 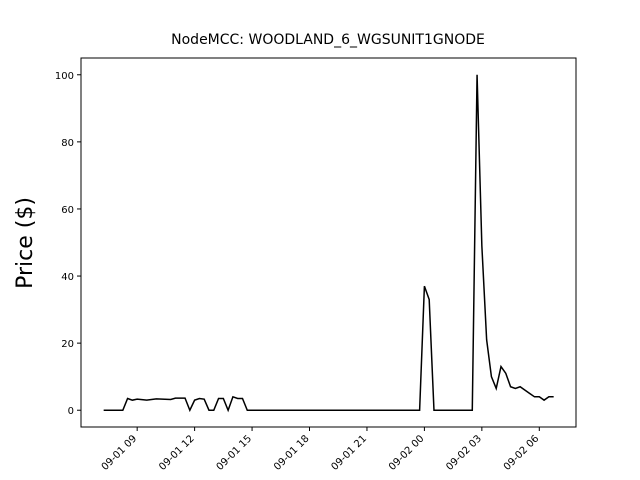 I want to click on x-tick-label: 09-02 06, so click(x=522, y=453).